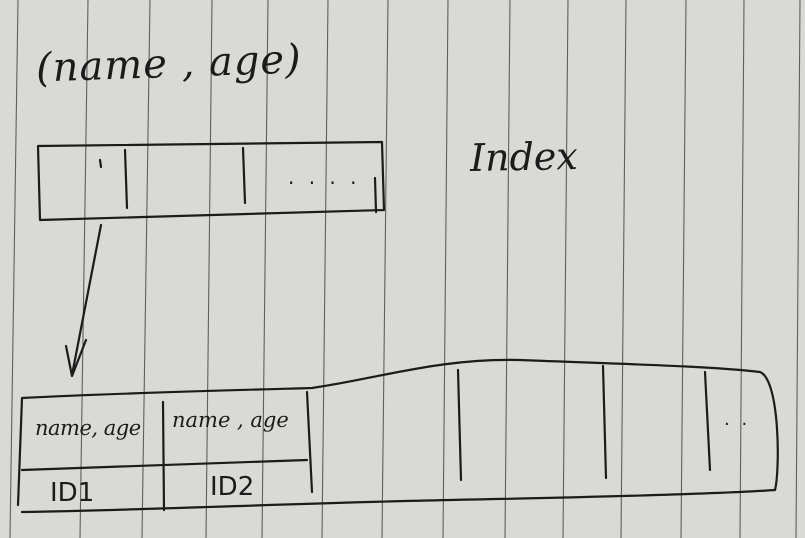 This screenshot has width=805, height=538. Describe the element at coordinates (72, 493) in the screenshot. I see `leaf-cell-1-id: ID1` at that location.